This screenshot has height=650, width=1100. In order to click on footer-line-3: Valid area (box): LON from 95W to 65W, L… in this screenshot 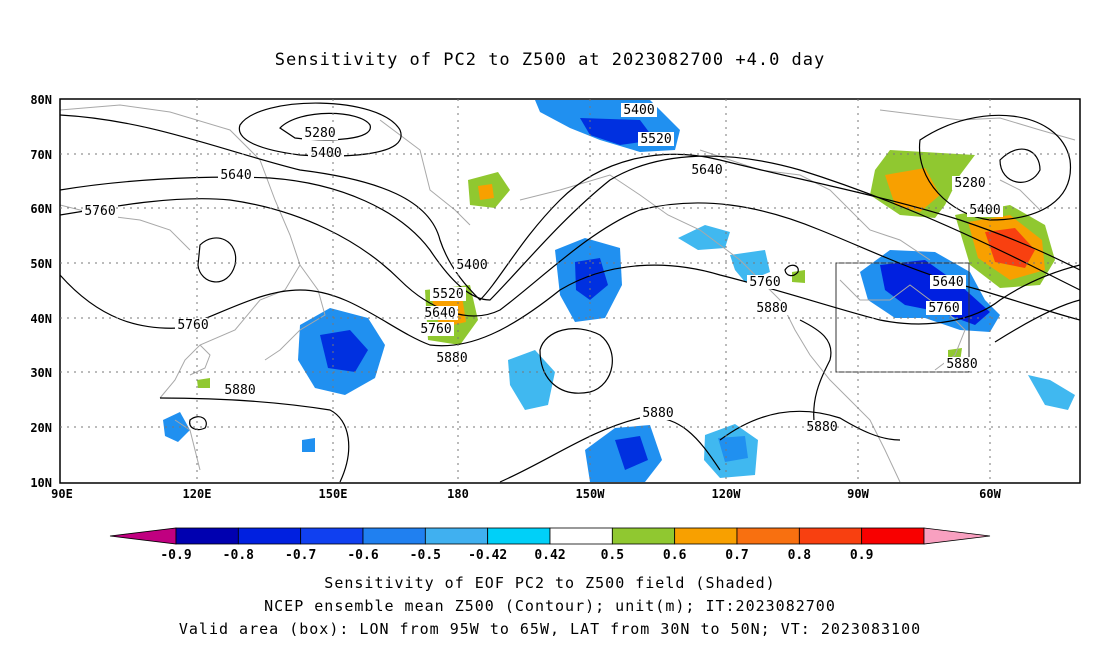, I will do `click(550, 629)`.